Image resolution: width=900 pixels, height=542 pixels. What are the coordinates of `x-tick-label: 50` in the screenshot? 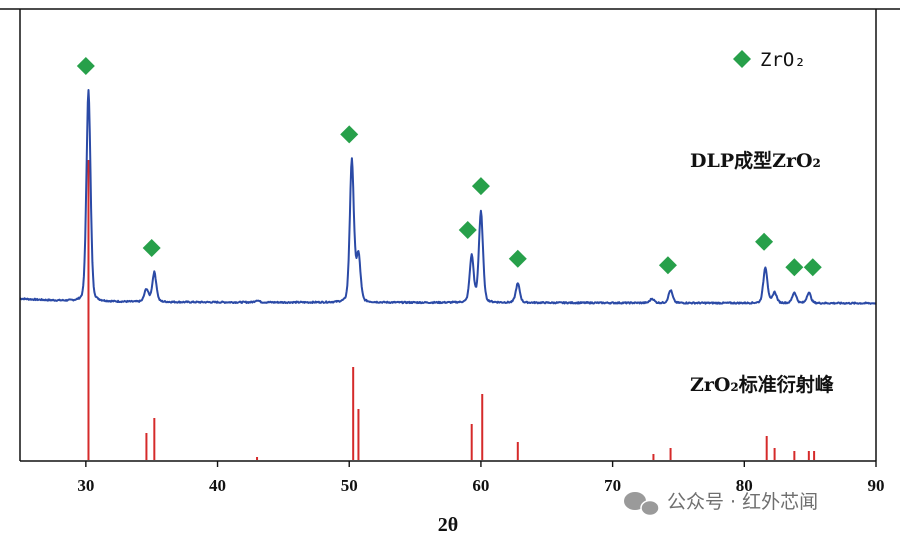 It's located at (349, 485).